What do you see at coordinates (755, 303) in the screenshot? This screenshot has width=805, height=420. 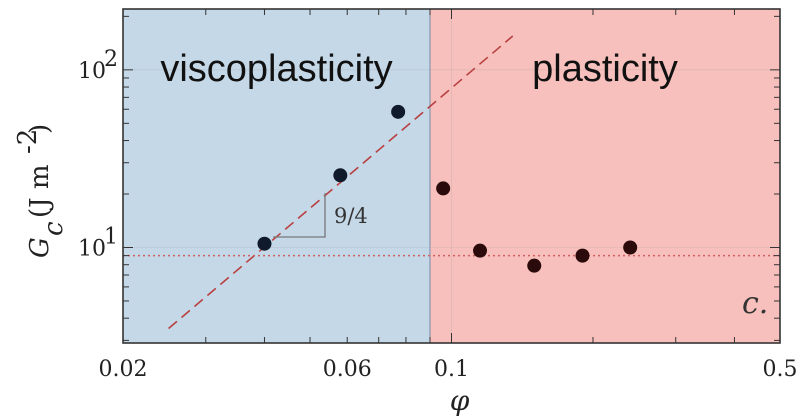 I see `panel-label: c.` at bounding box center [755, 303].